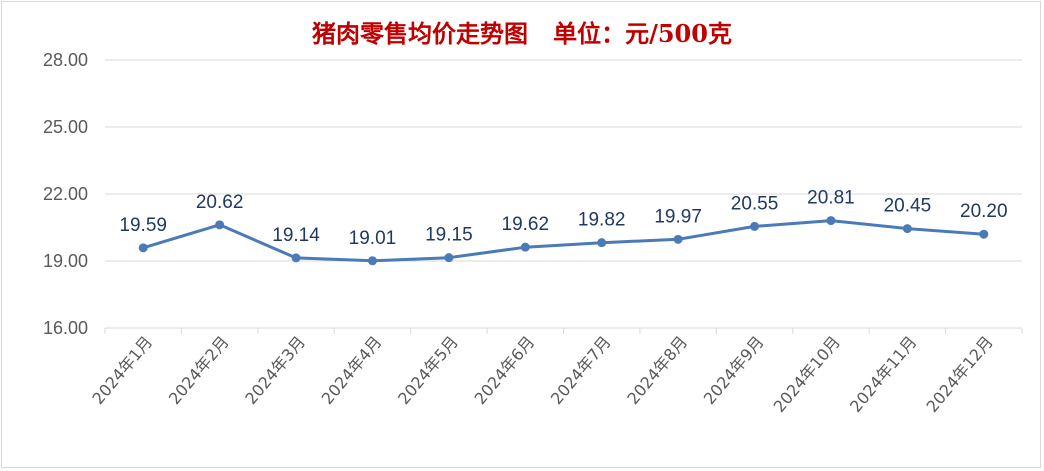 The width and height of the screenshot is (1044, 471). I want to click on x-tick-label: 2024年10月, so click(807, 374).